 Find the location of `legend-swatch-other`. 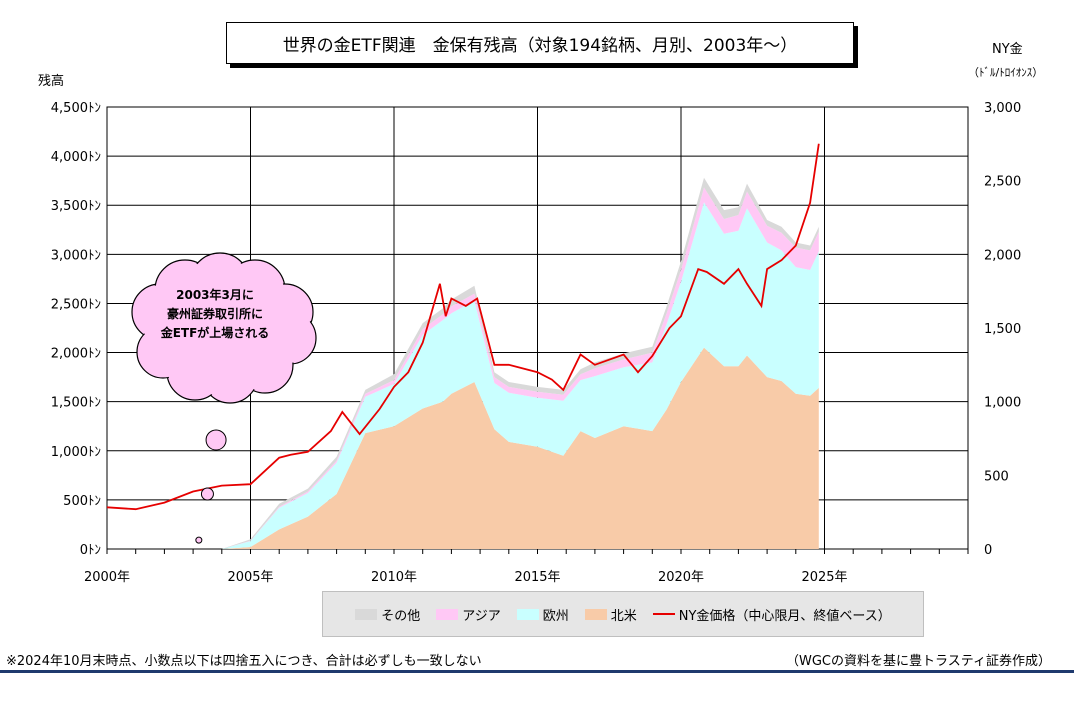

legend-swatch-other is located at coordinates (366, 614).